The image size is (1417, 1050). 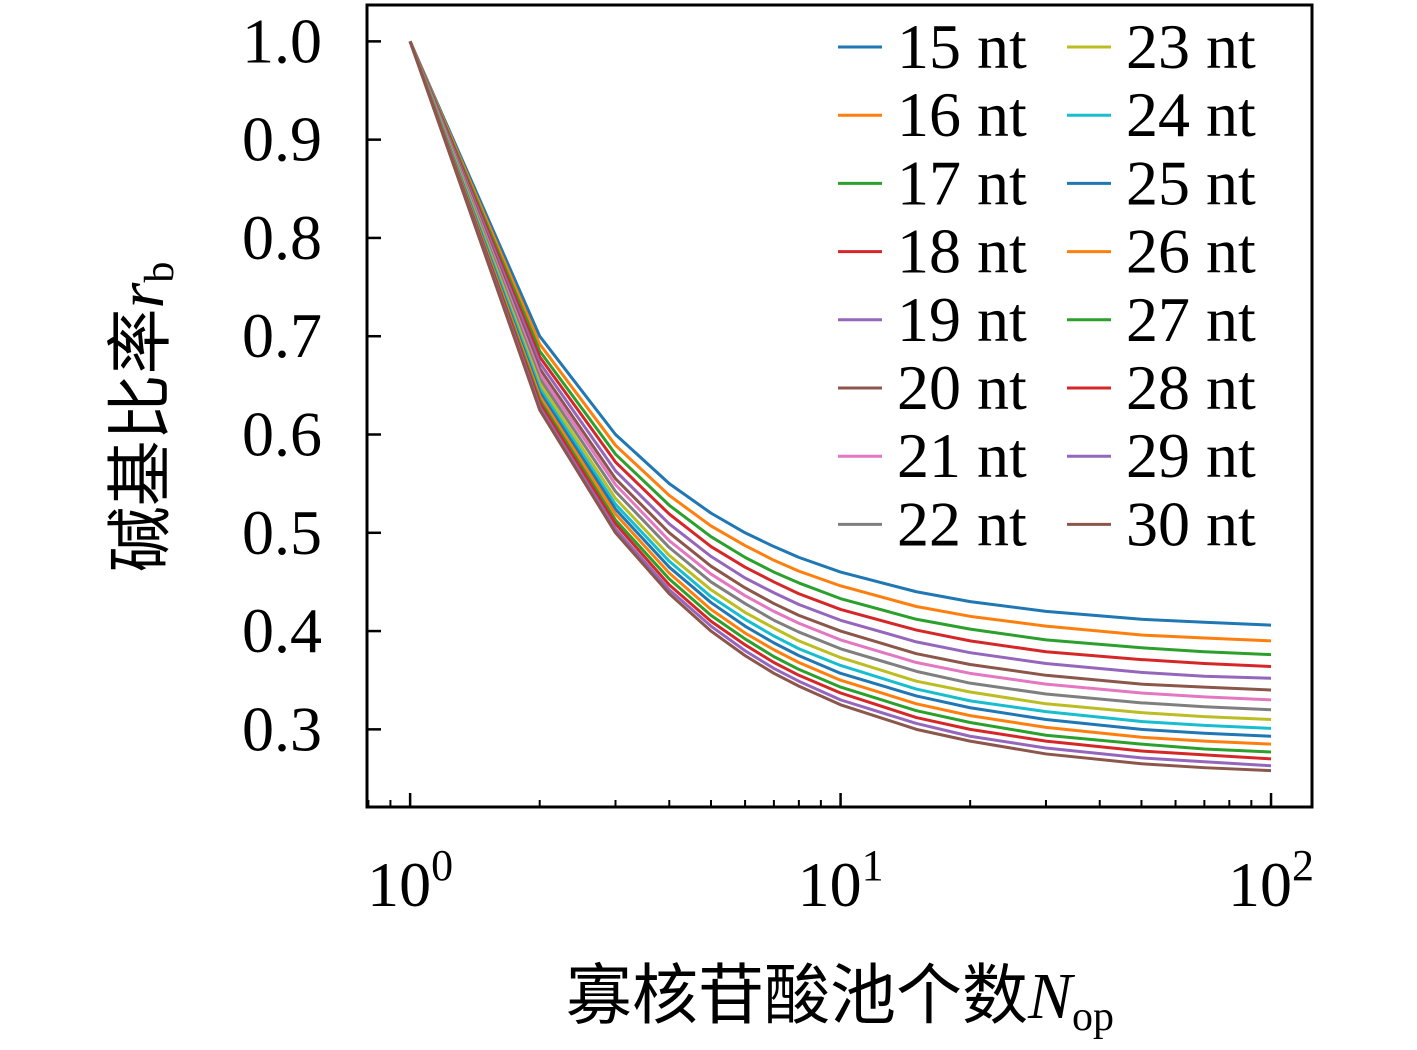 What do you see at coordinates (282, 434) in the screenshot?
I see `y-tick-label: 0.6` at bounding box center [282, 434].